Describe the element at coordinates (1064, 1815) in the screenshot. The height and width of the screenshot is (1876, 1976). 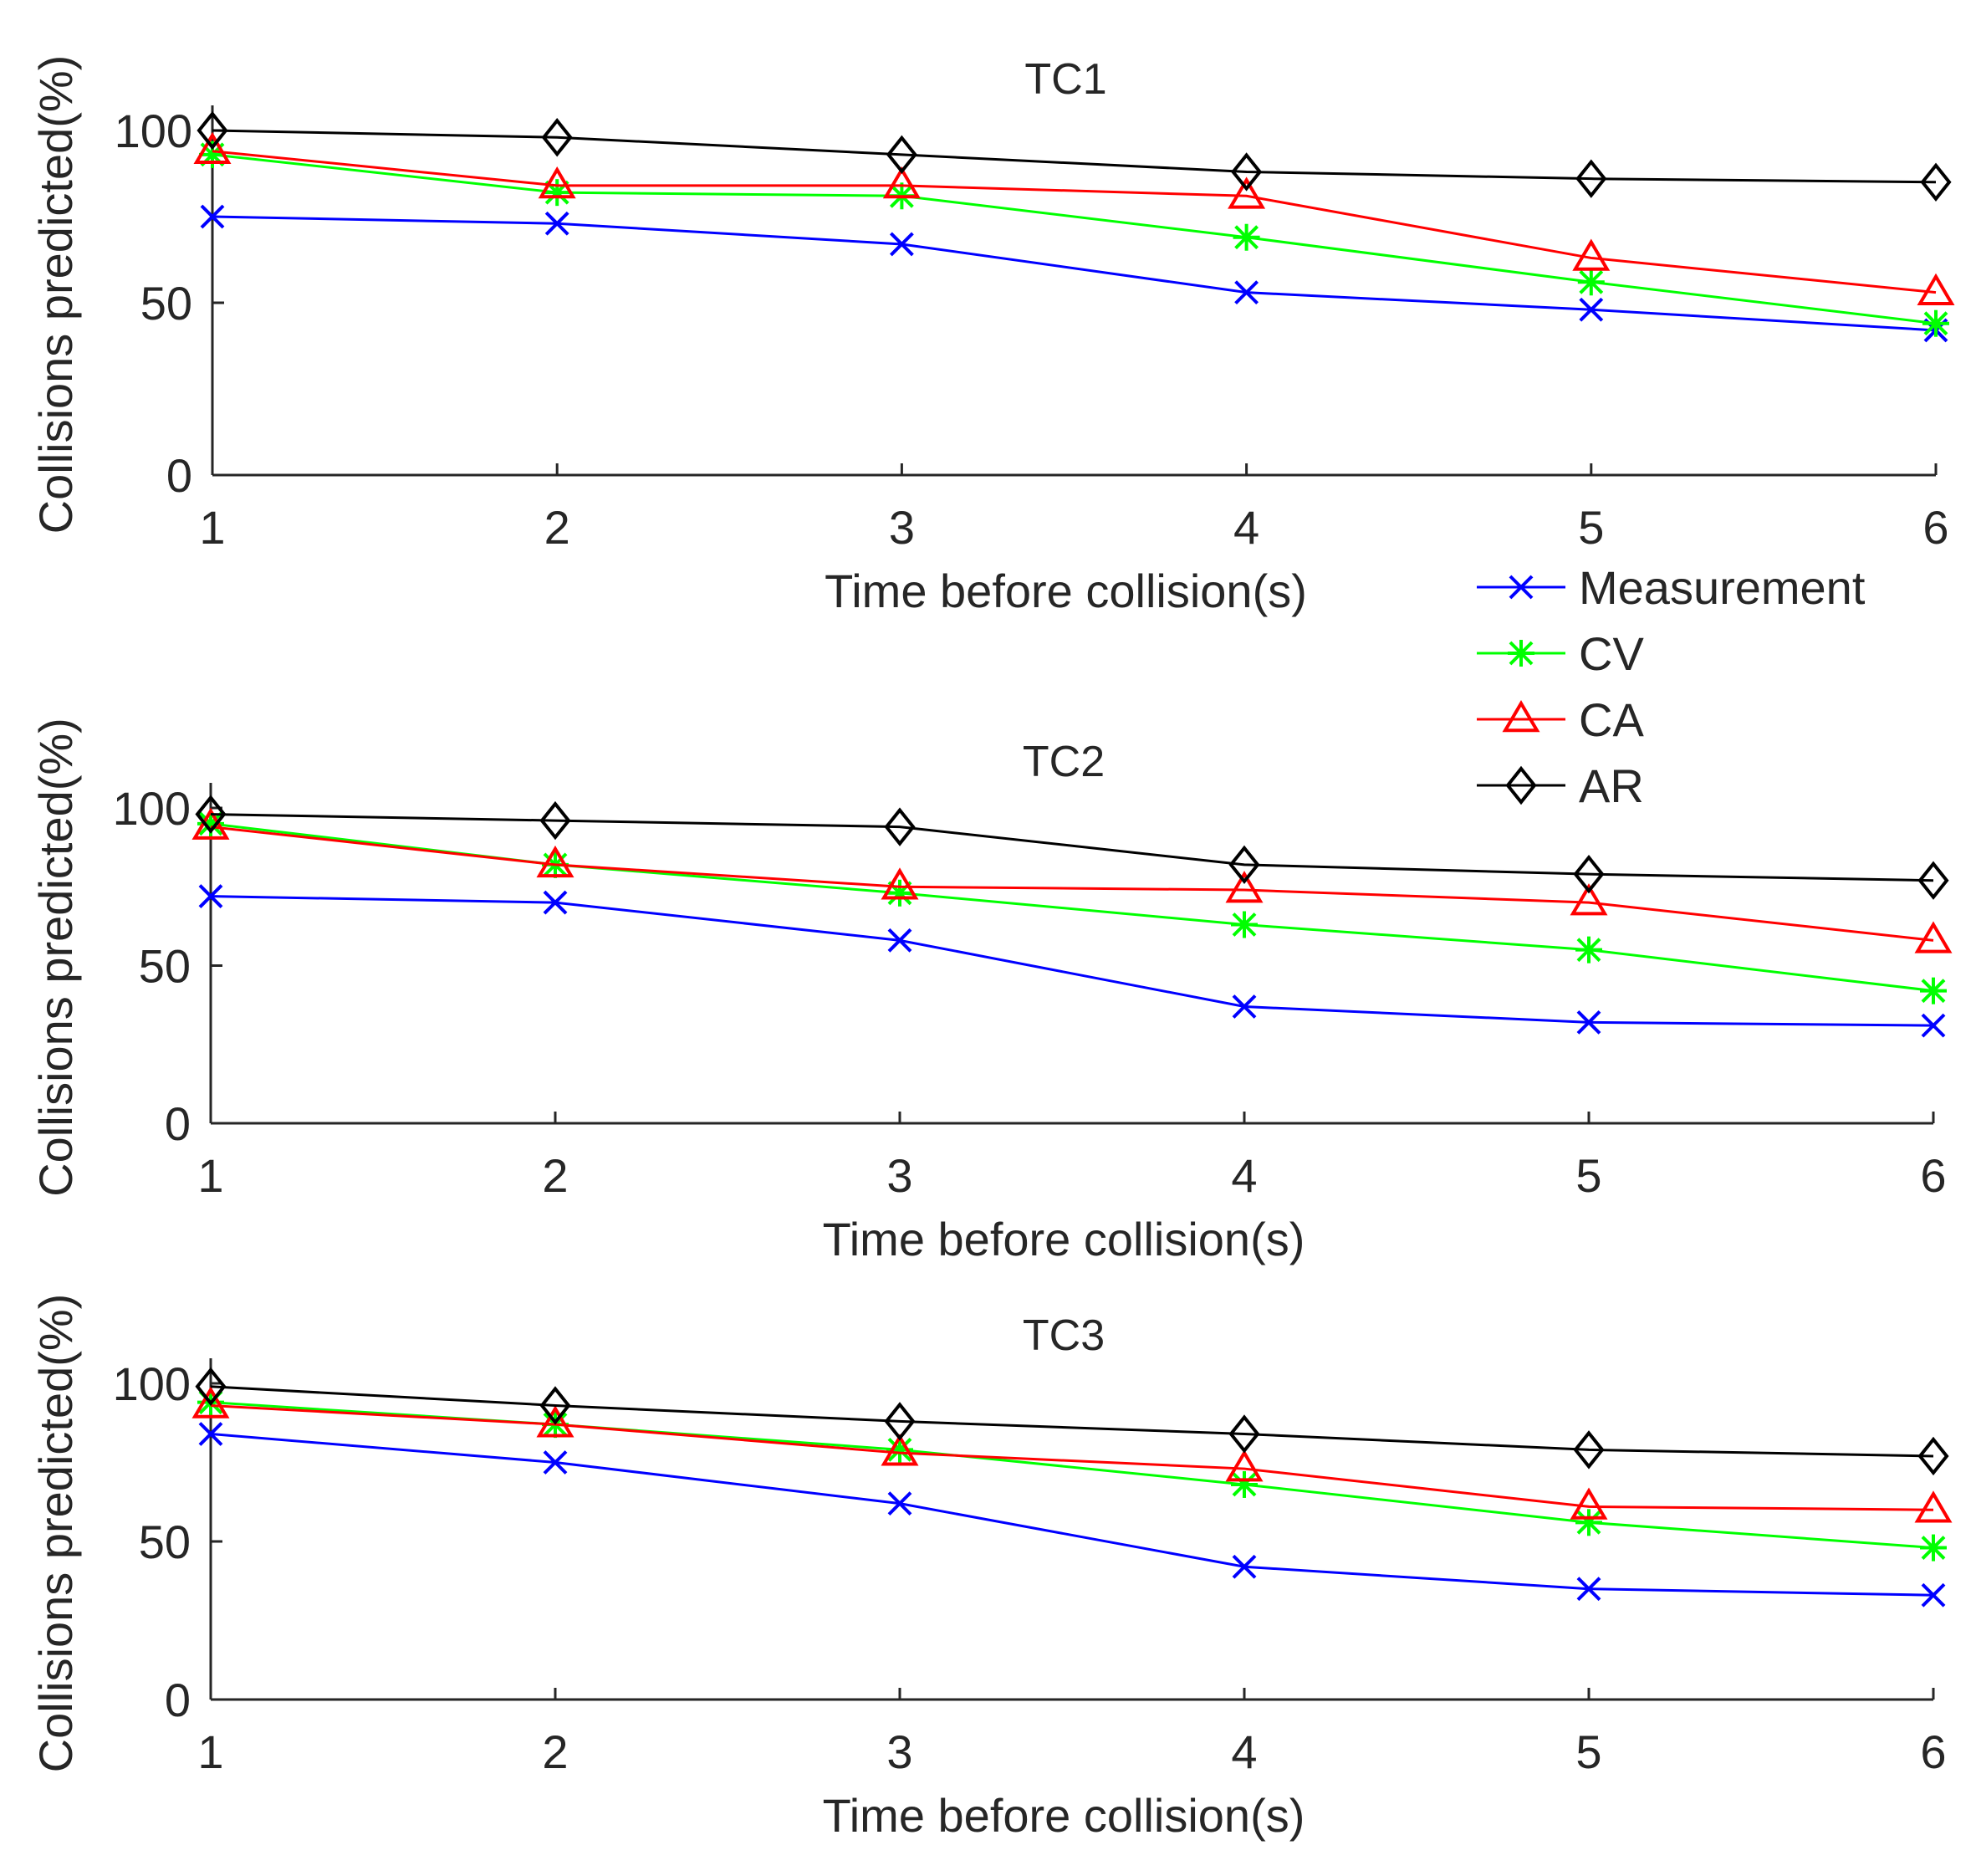
I see `chart-3-x-label: Time before collision(s)` at that location.